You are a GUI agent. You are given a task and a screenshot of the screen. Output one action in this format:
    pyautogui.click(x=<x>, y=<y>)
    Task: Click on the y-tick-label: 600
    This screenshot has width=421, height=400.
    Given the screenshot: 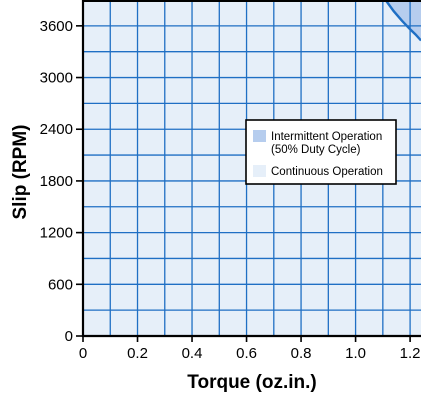 What is the action you would take?
    pyautogui.click(x=60, y=284)
    